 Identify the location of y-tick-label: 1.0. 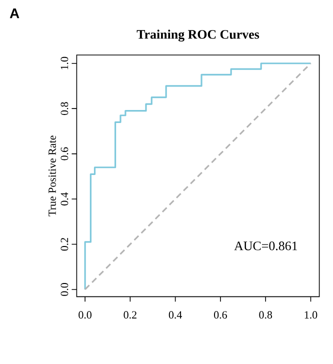
(64, 63).